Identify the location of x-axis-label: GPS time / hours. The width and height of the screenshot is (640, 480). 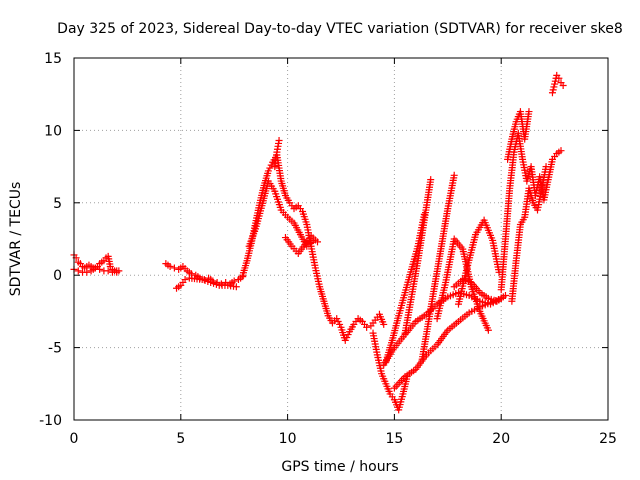
(339, 467).